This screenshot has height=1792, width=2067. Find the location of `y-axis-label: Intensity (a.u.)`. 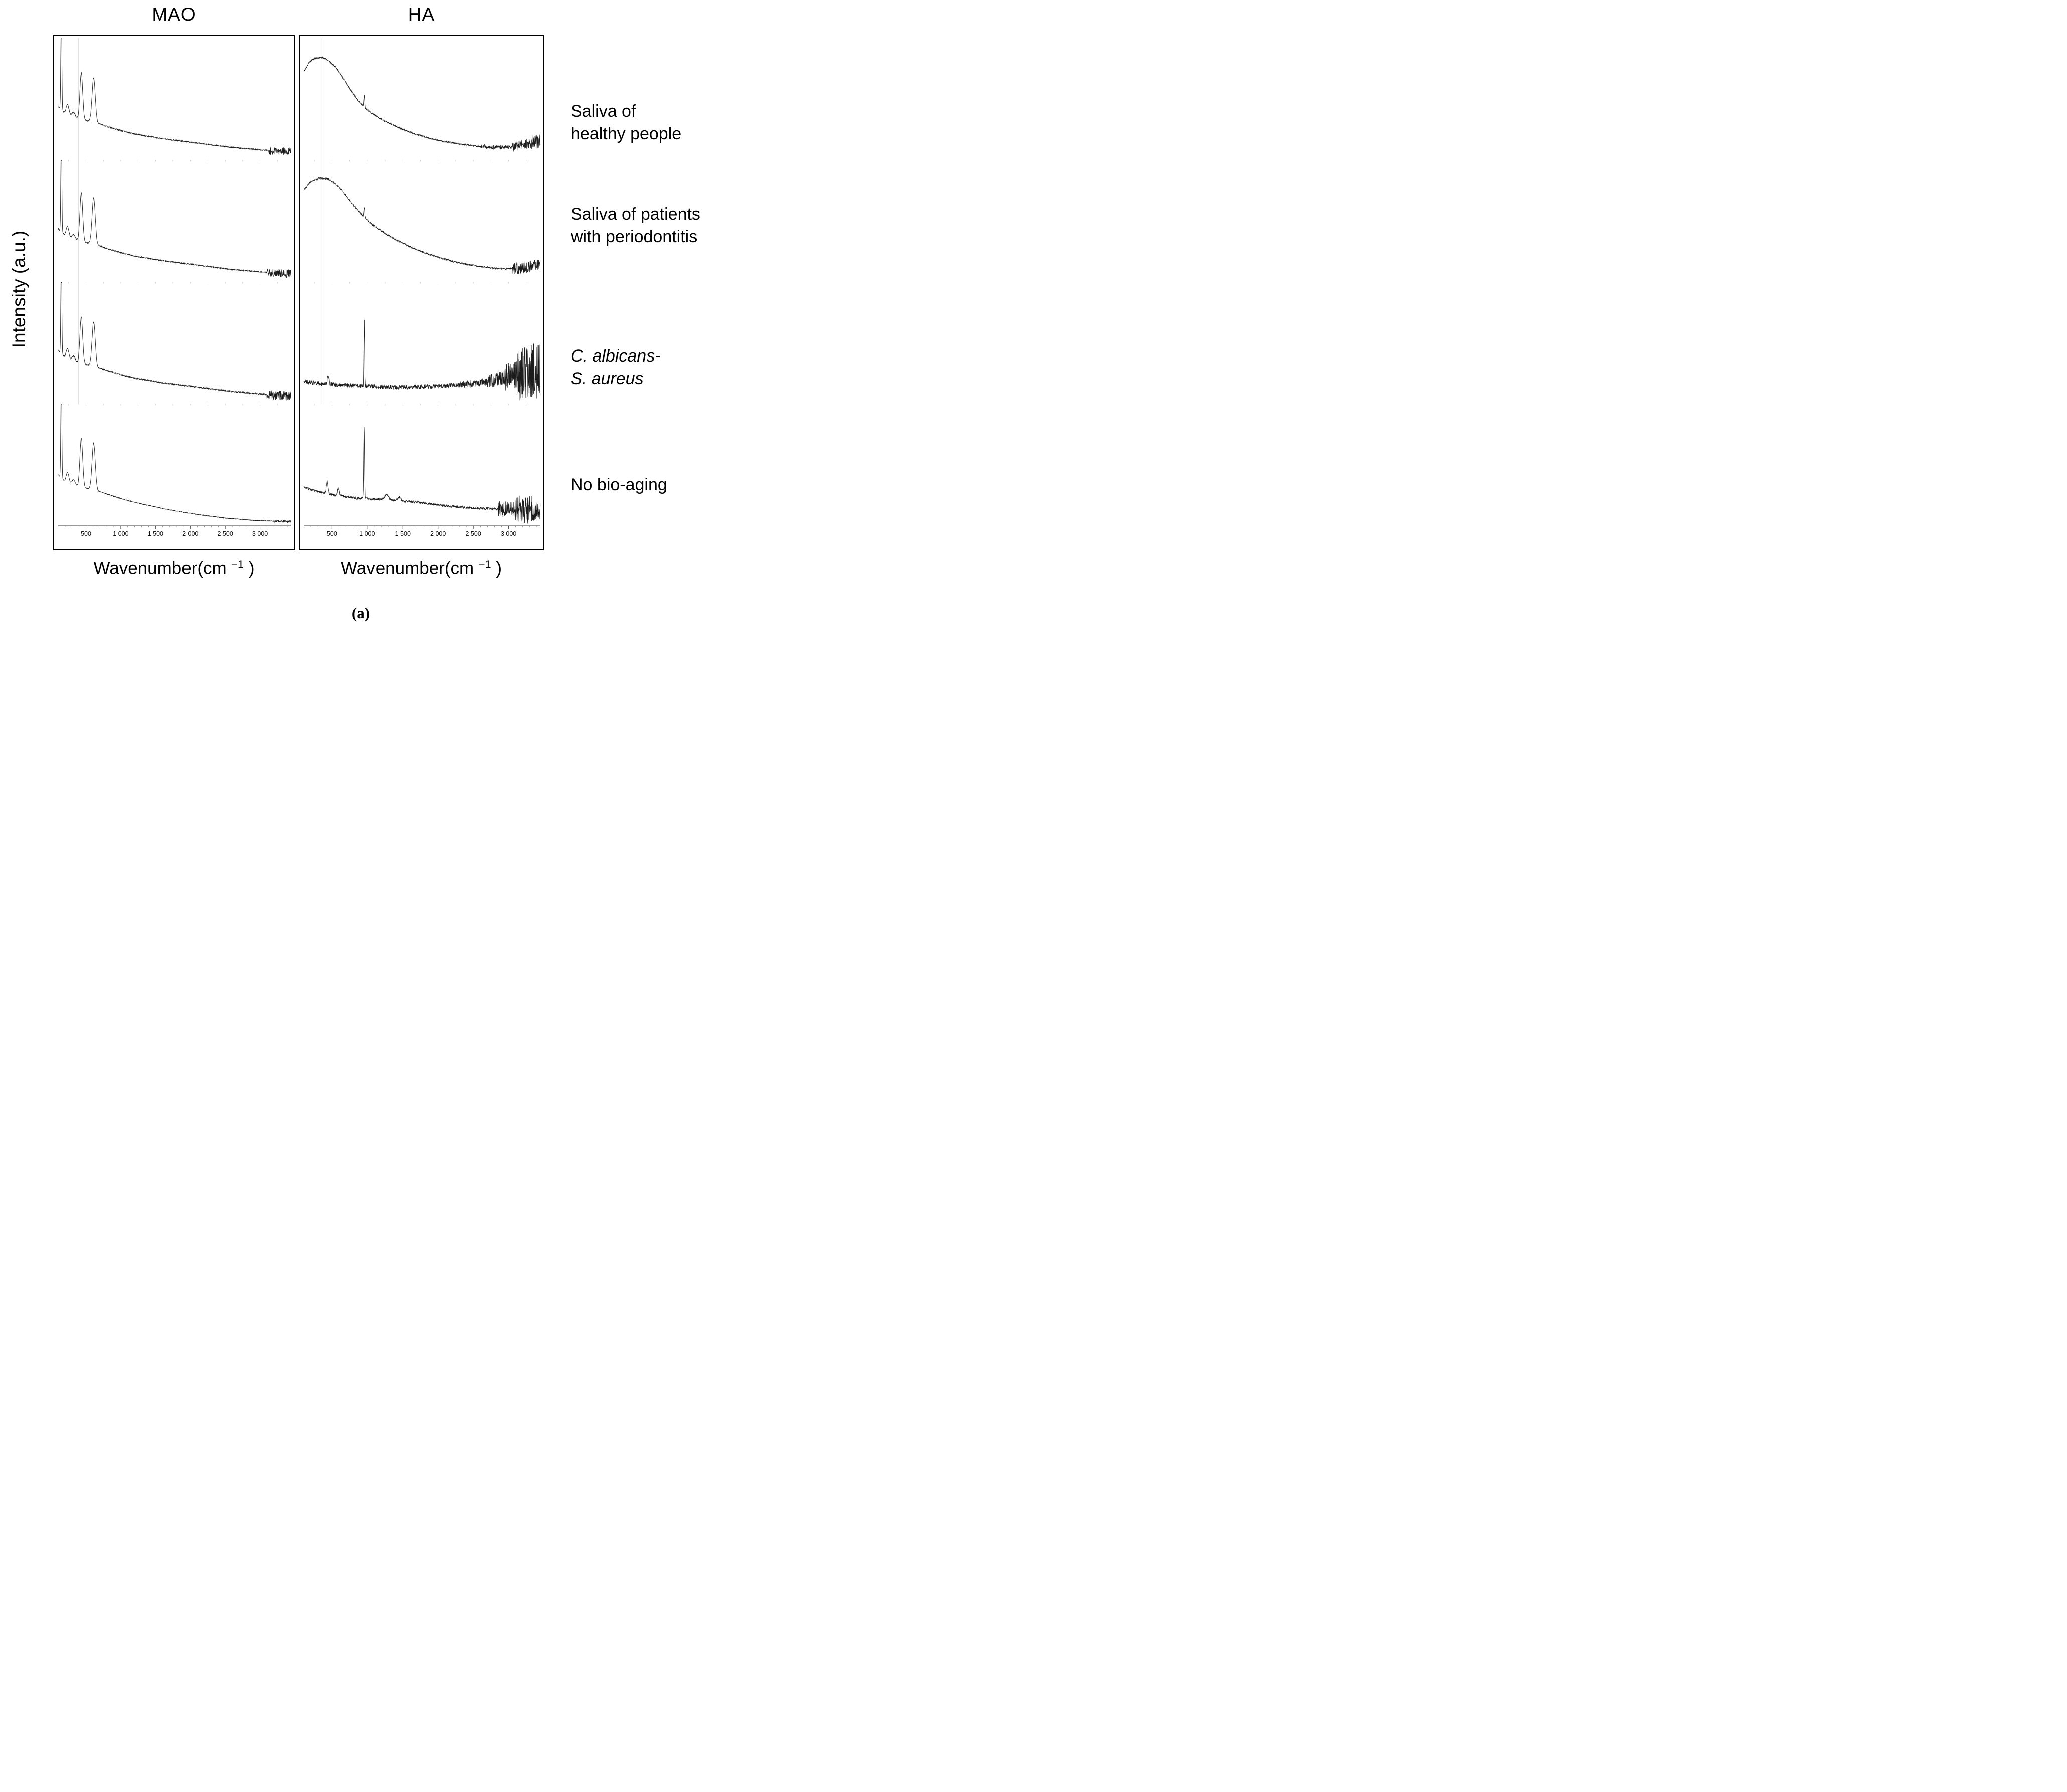

y-axis-label: Intensity (a.u.) is located at coordinates (19, 289).